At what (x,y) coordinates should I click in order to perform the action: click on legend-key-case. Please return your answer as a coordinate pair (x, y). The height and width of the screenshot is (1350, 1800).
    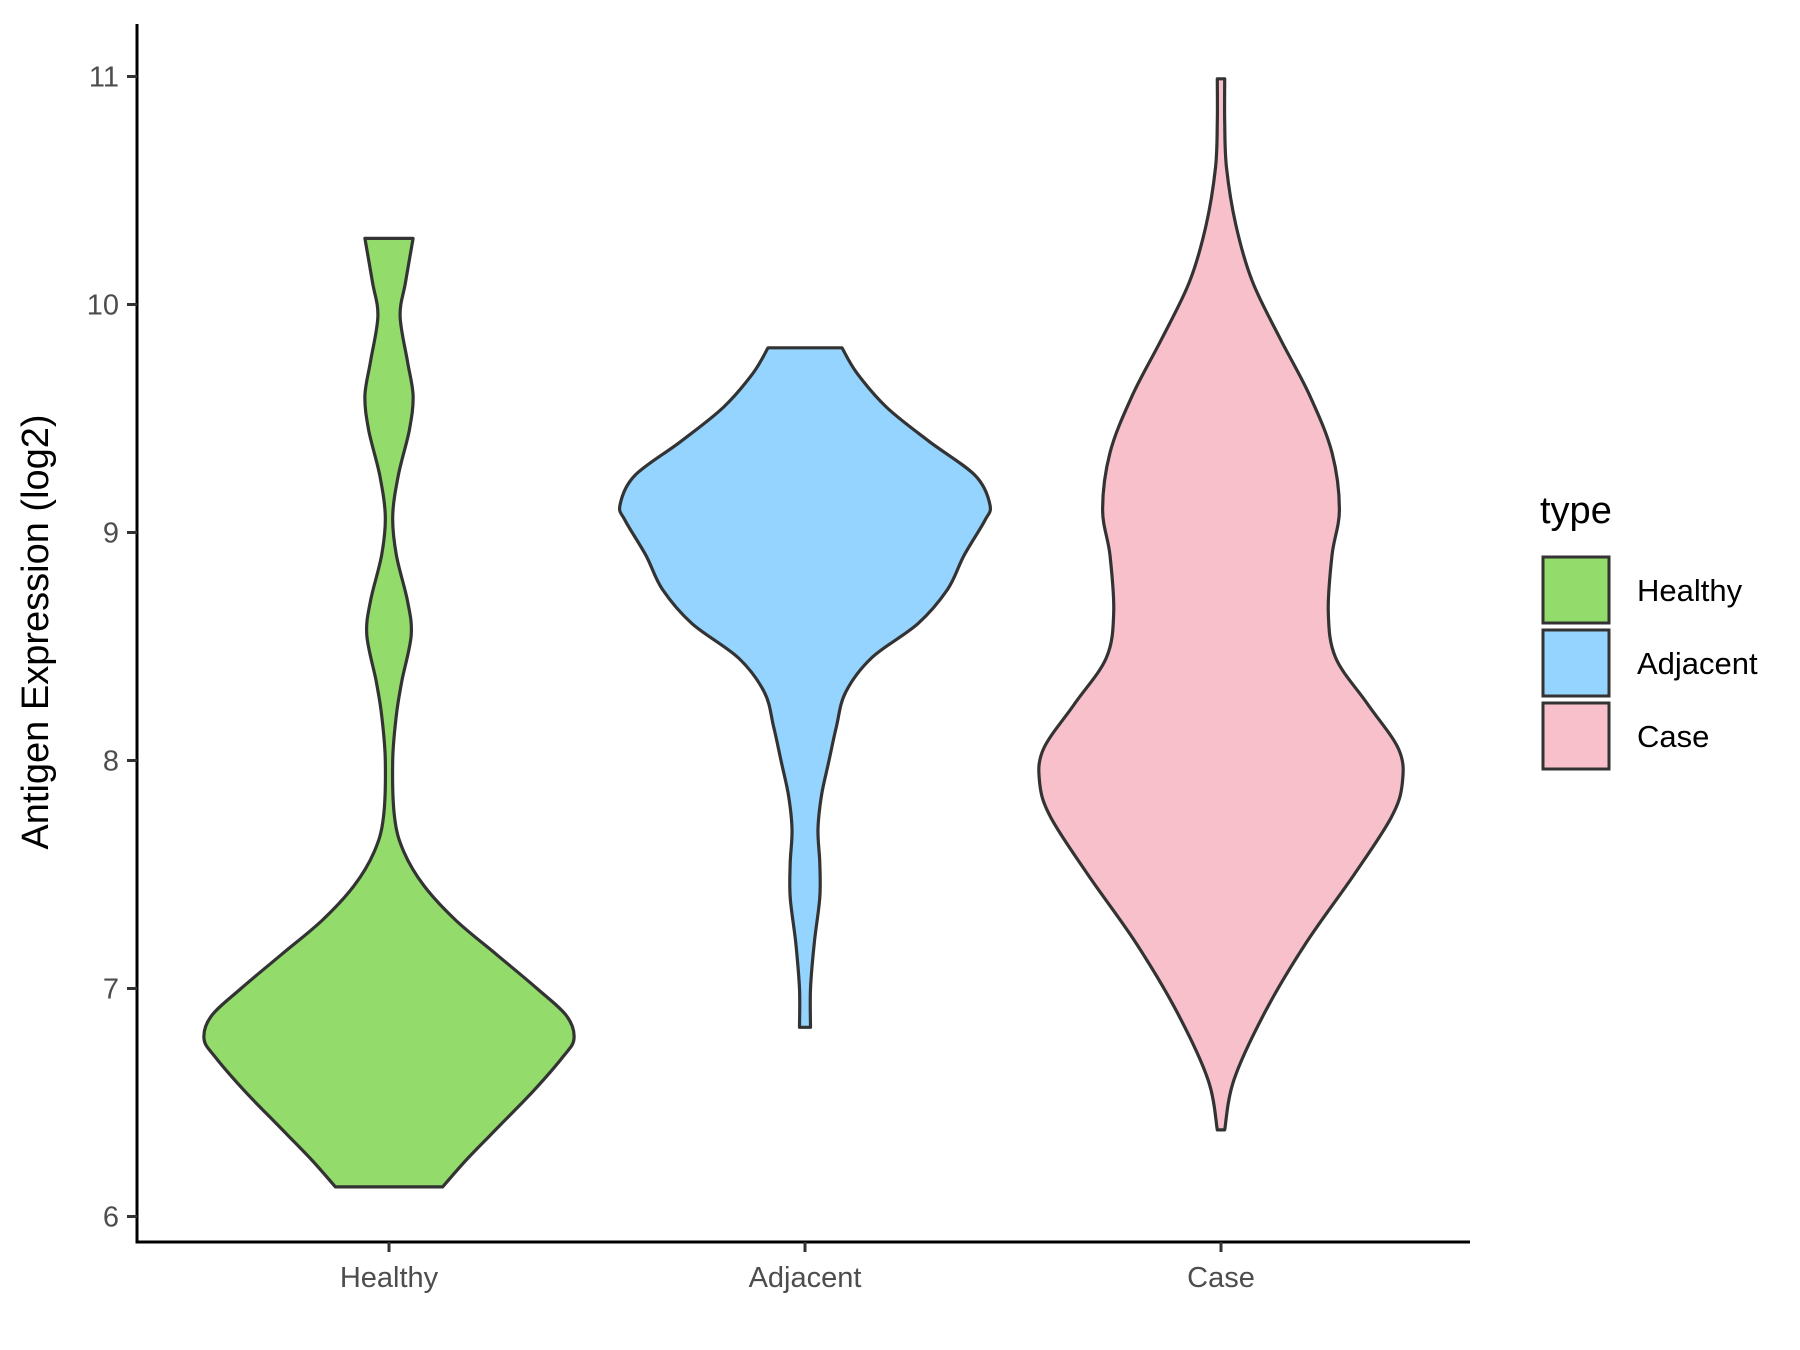
    Looking at the image, I should click on (1576, 736).